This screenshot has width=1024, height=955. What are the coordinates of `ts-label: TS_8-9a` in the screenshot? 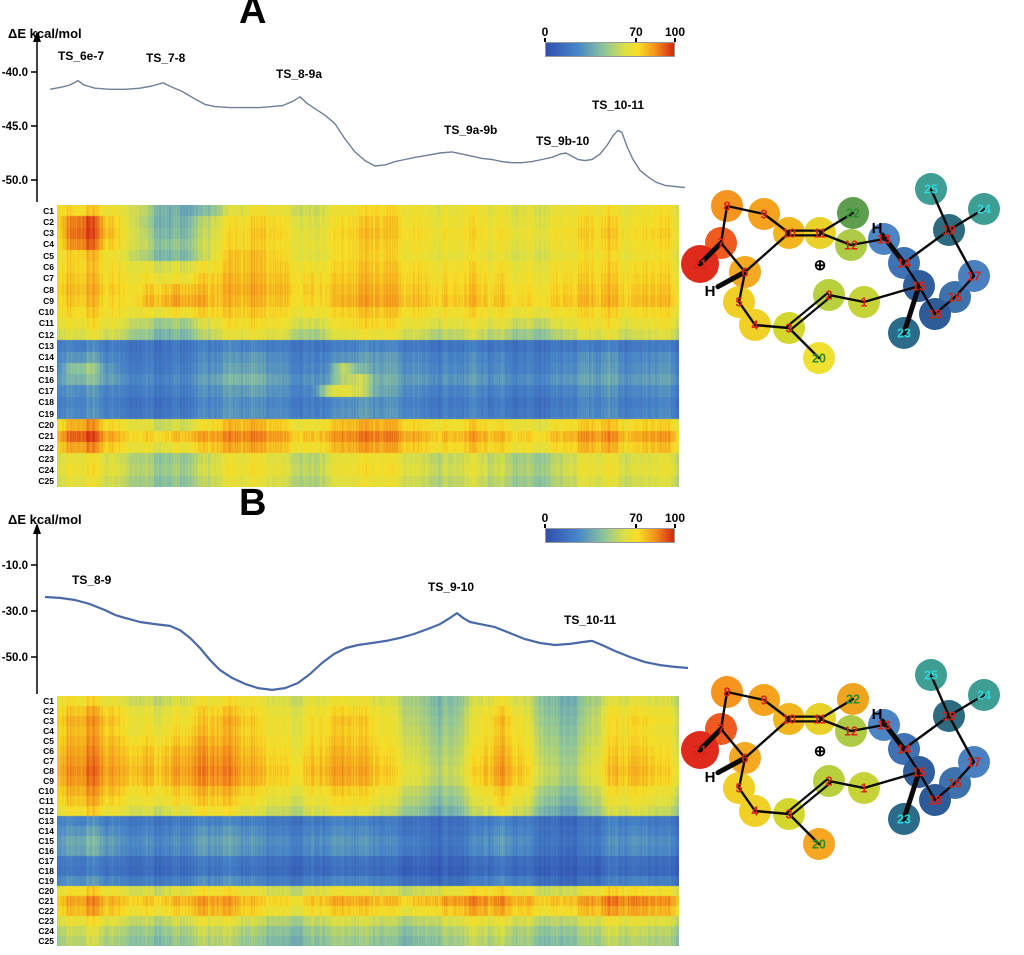 It's located at (299, 74).